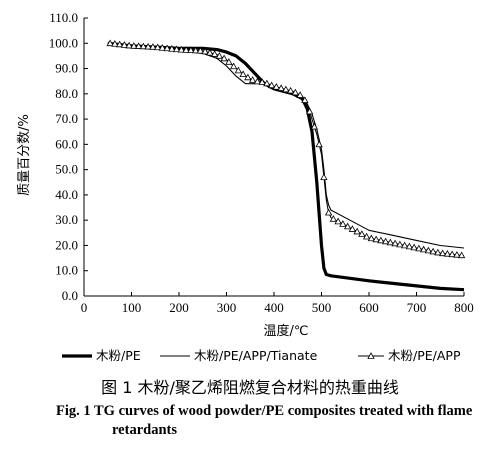 This screenshot has width=500, height=458. I want to click on x-axis-label: 温度/℃, so click(286, 331).